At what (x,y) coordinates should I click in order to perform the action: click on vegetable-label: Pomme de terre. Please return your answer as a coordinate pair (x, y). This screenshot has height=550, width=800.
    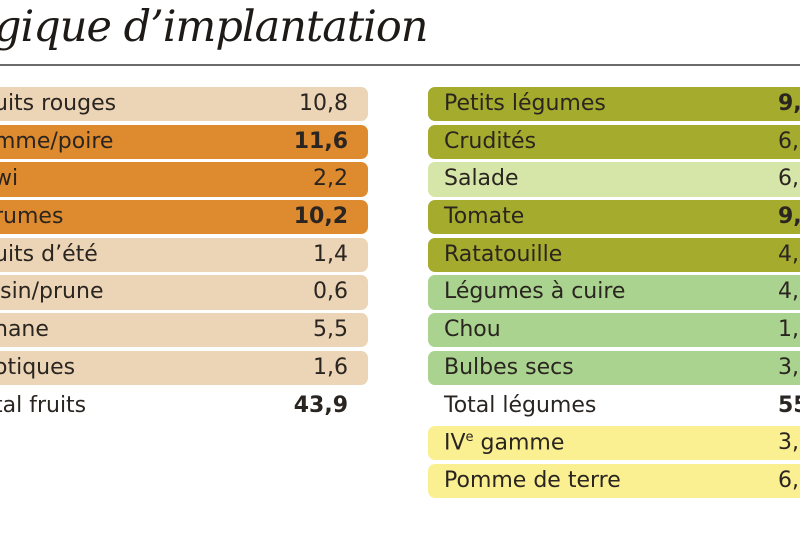
    Looking at the image, I should click on (532, 480).